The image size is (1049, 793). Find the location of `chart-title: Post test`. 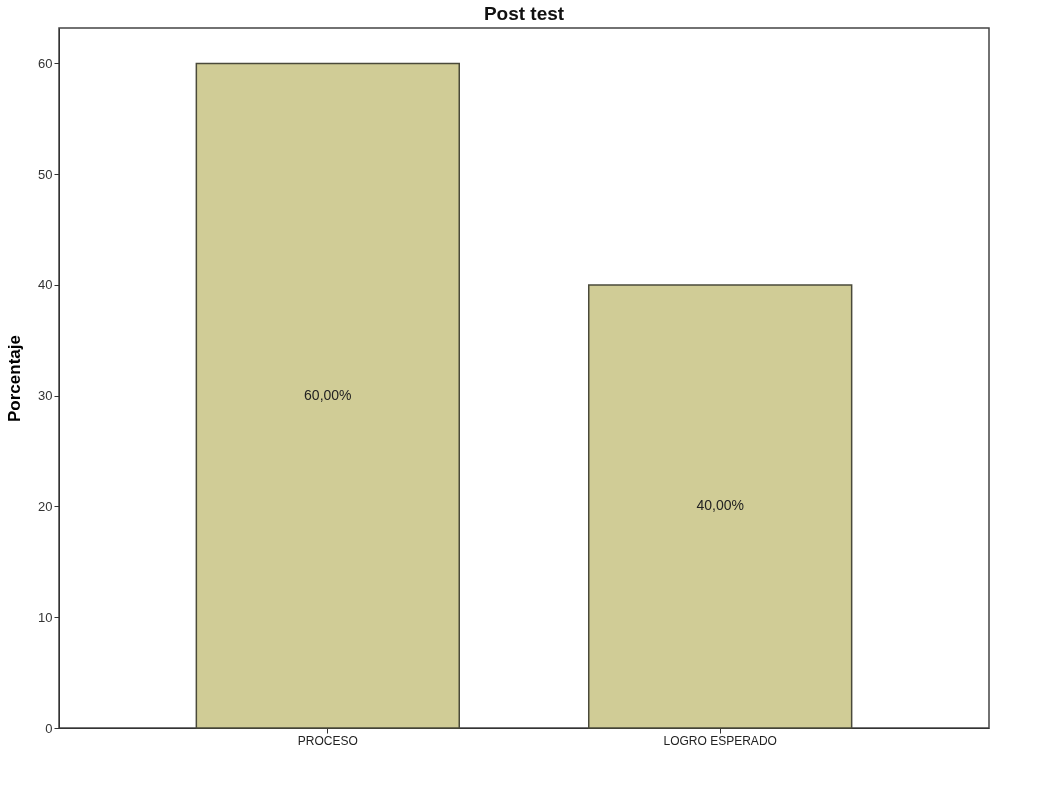

chart-title: Post test is located at coordinates (524, 13).